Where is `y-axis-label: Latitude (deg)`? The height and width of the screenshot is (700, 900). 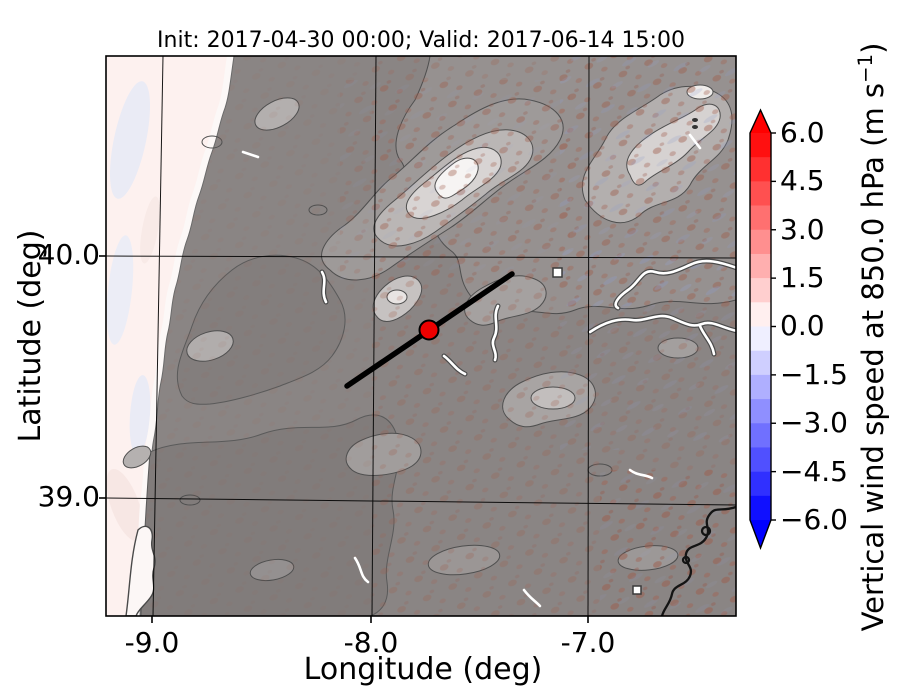
y-axis-label: Latitude (deg) is located at coordinates (30, 336).